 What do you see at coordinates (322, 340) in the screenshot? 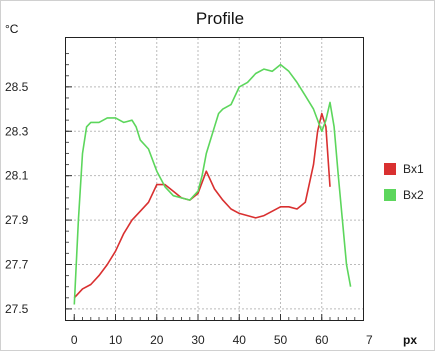
I see `x-tick-label: 60` at bounding box center [322, 340].